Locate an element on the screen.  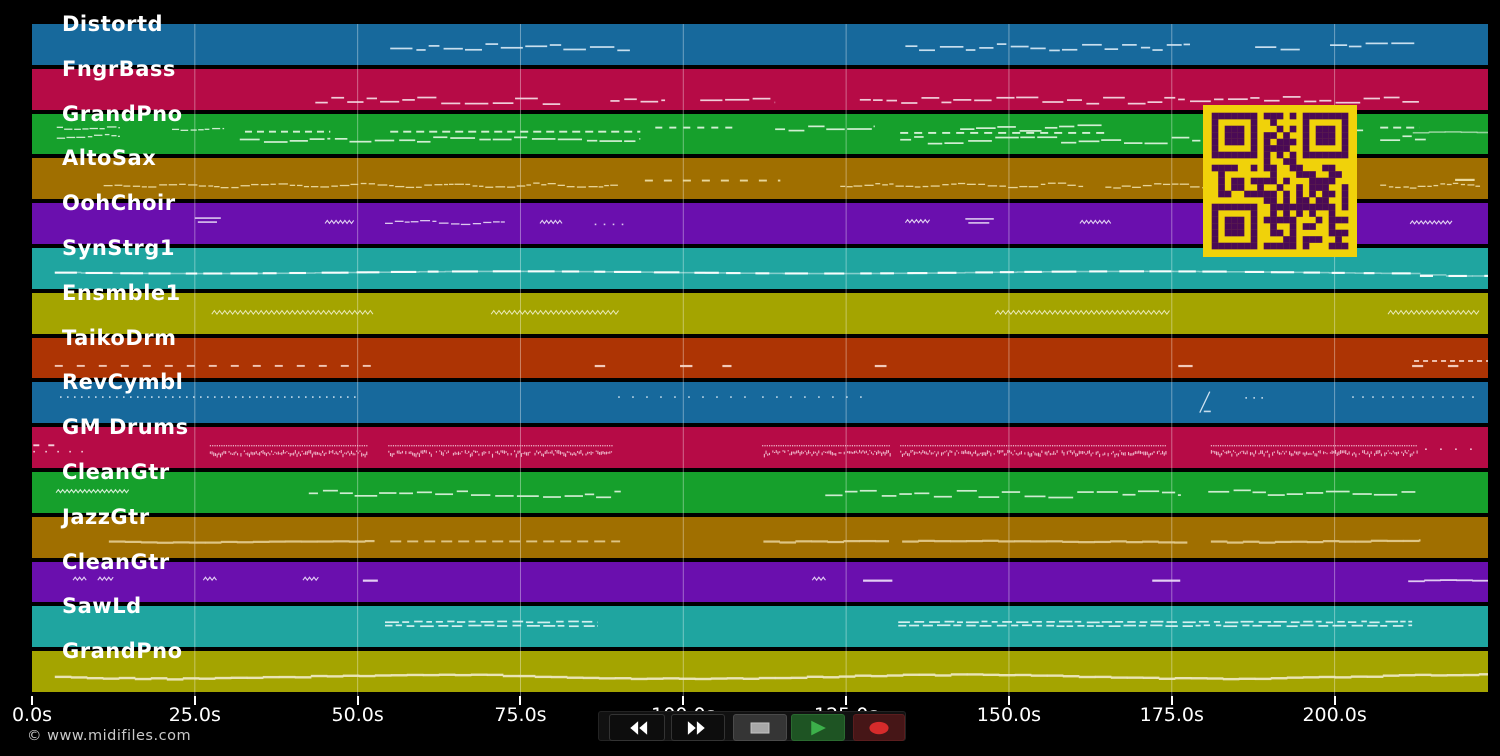
track-label-3: AltoSax is located at coordinates (109, 158).